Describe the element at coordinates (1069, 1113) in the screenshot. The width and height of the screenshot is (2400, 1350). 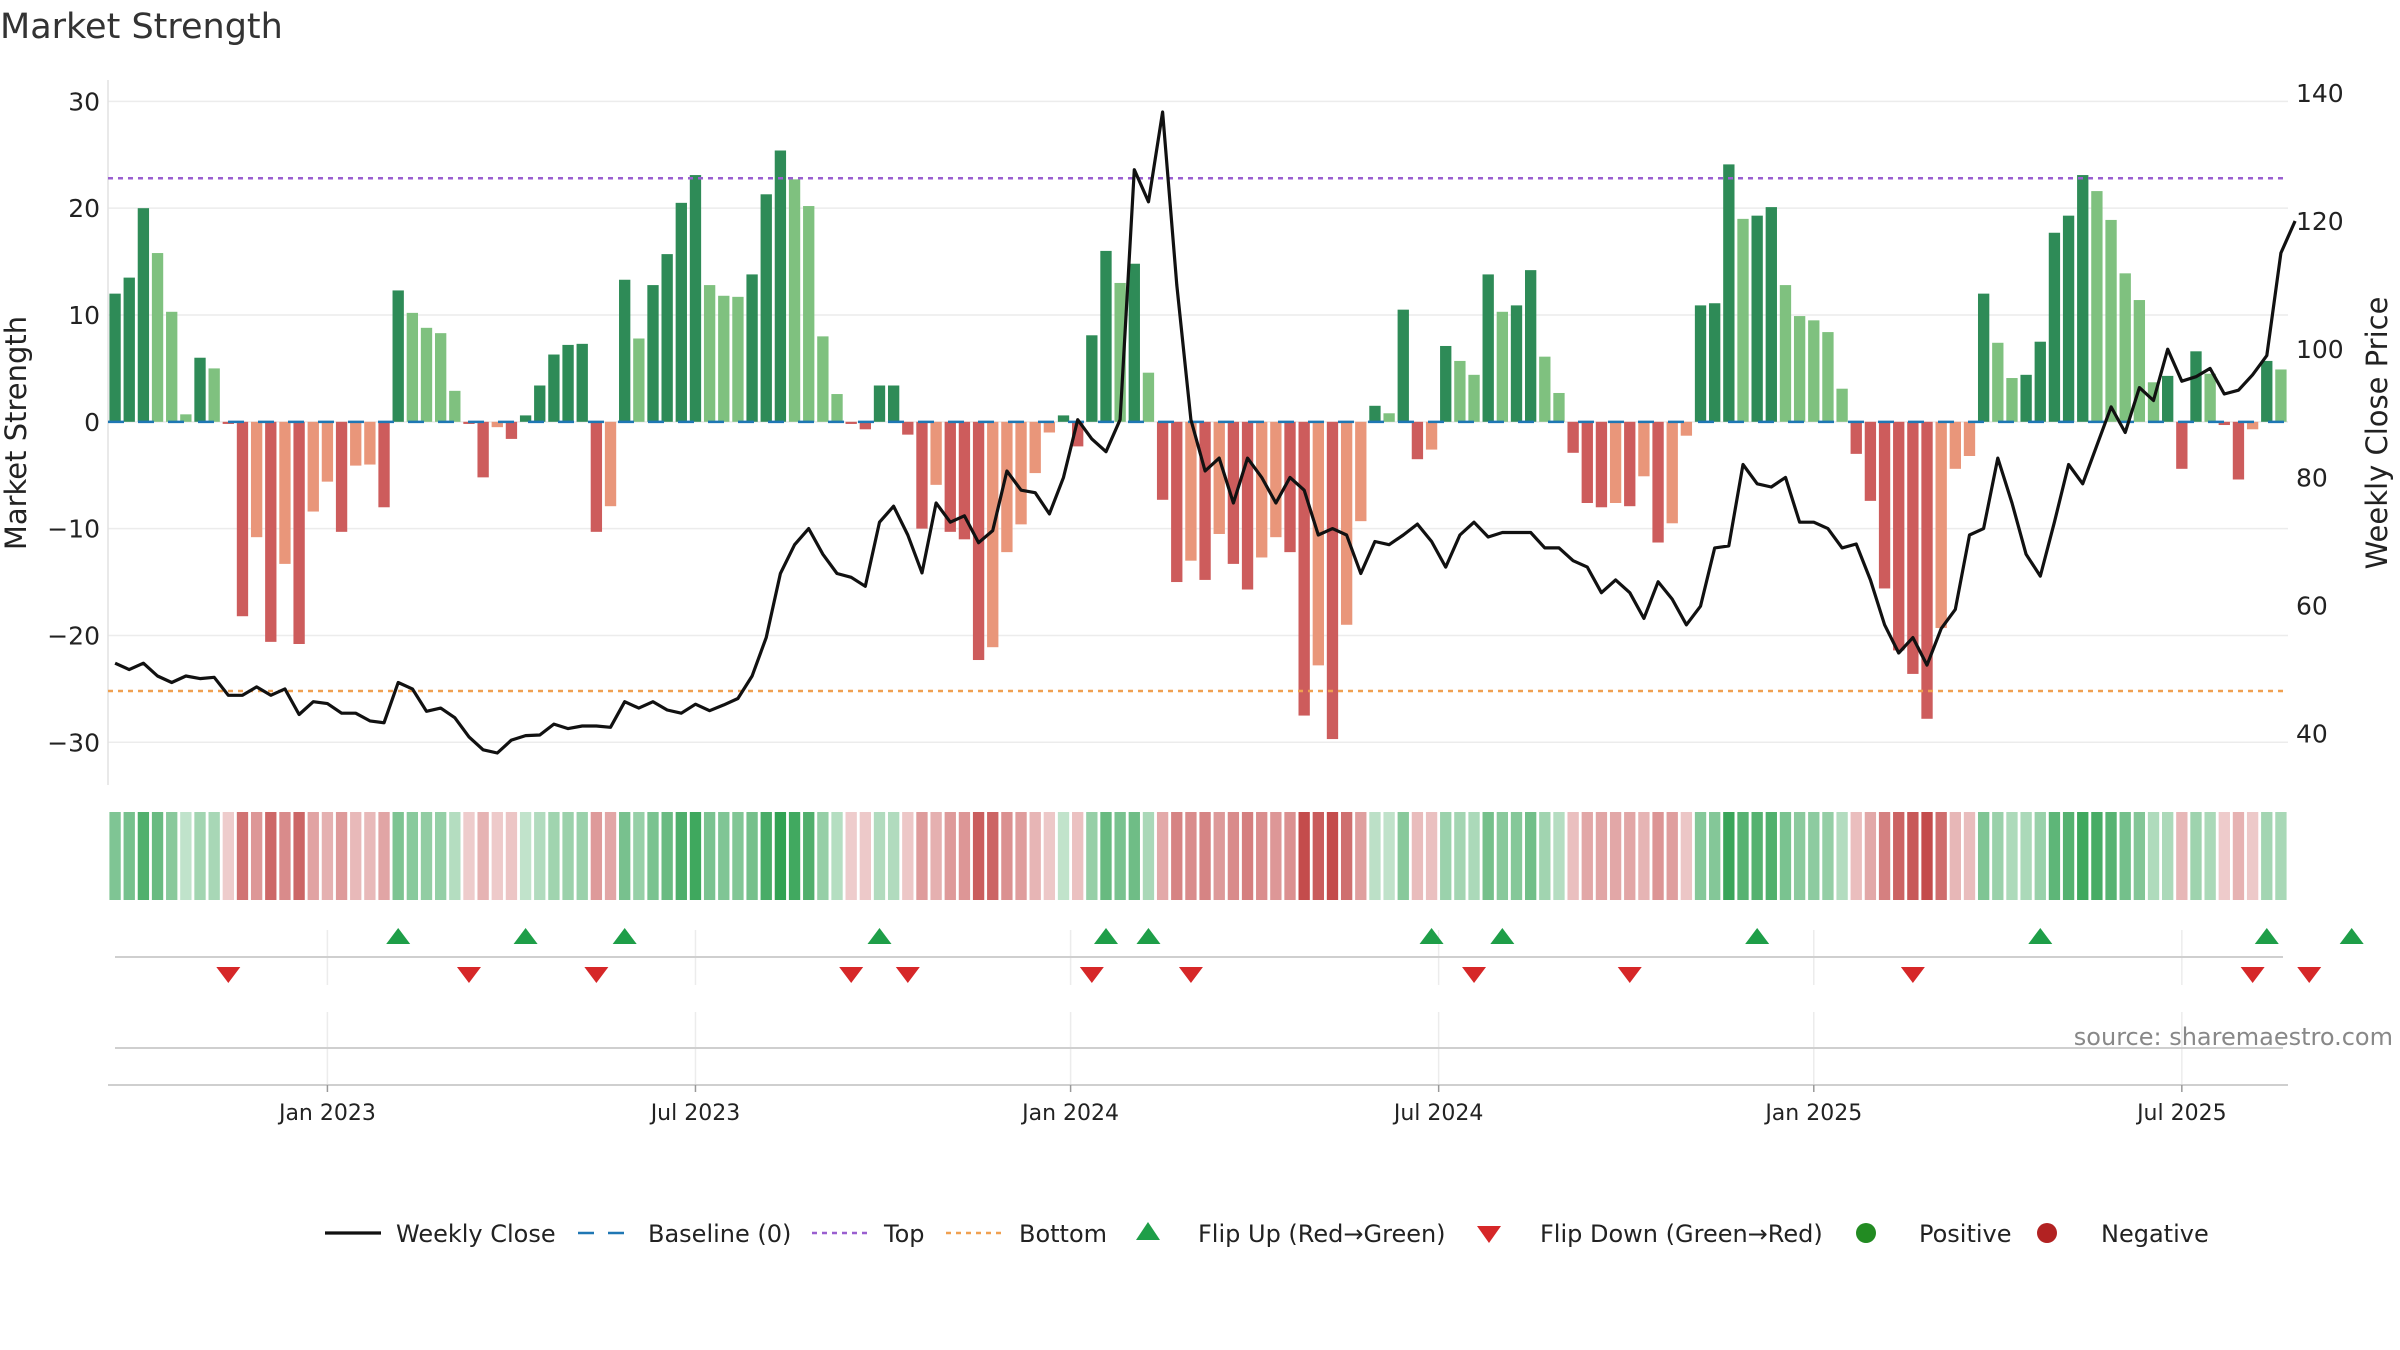
I see `date-tick-label: Jan 2024` at that location.